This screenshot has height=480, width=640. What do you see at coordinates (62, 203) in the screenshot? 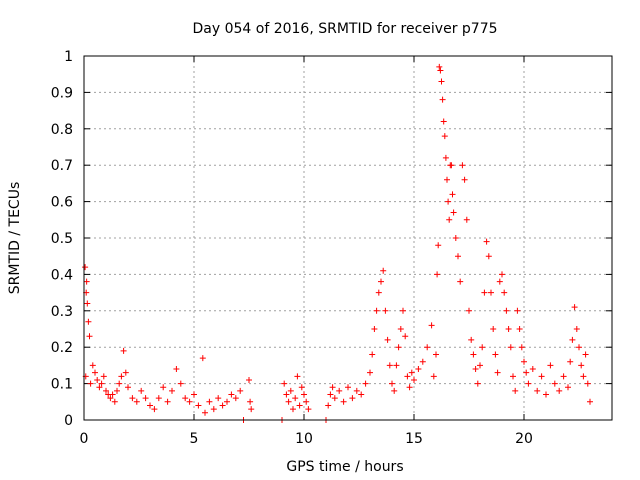
I see `y-tick-label: 0.6` at bounding box center [62, 203].